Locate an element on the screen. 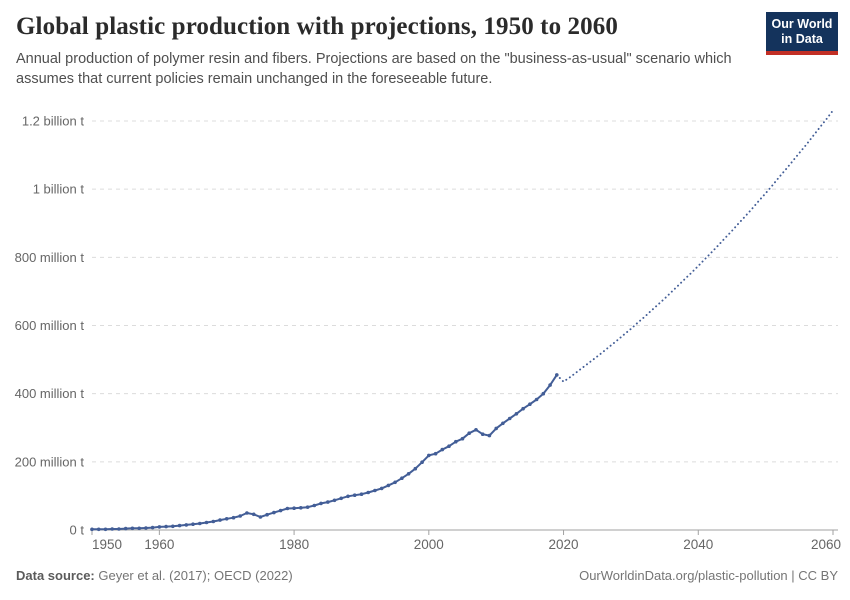 This screenshot has height=600, width=850. svg-text: 1 billion t is located at coordinates (59, 189).